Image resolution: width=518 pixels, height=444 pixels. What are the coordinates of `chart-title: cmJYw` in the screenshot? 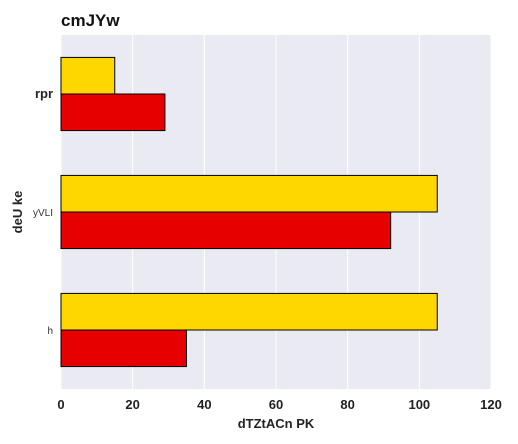 It's located at (90, 20).